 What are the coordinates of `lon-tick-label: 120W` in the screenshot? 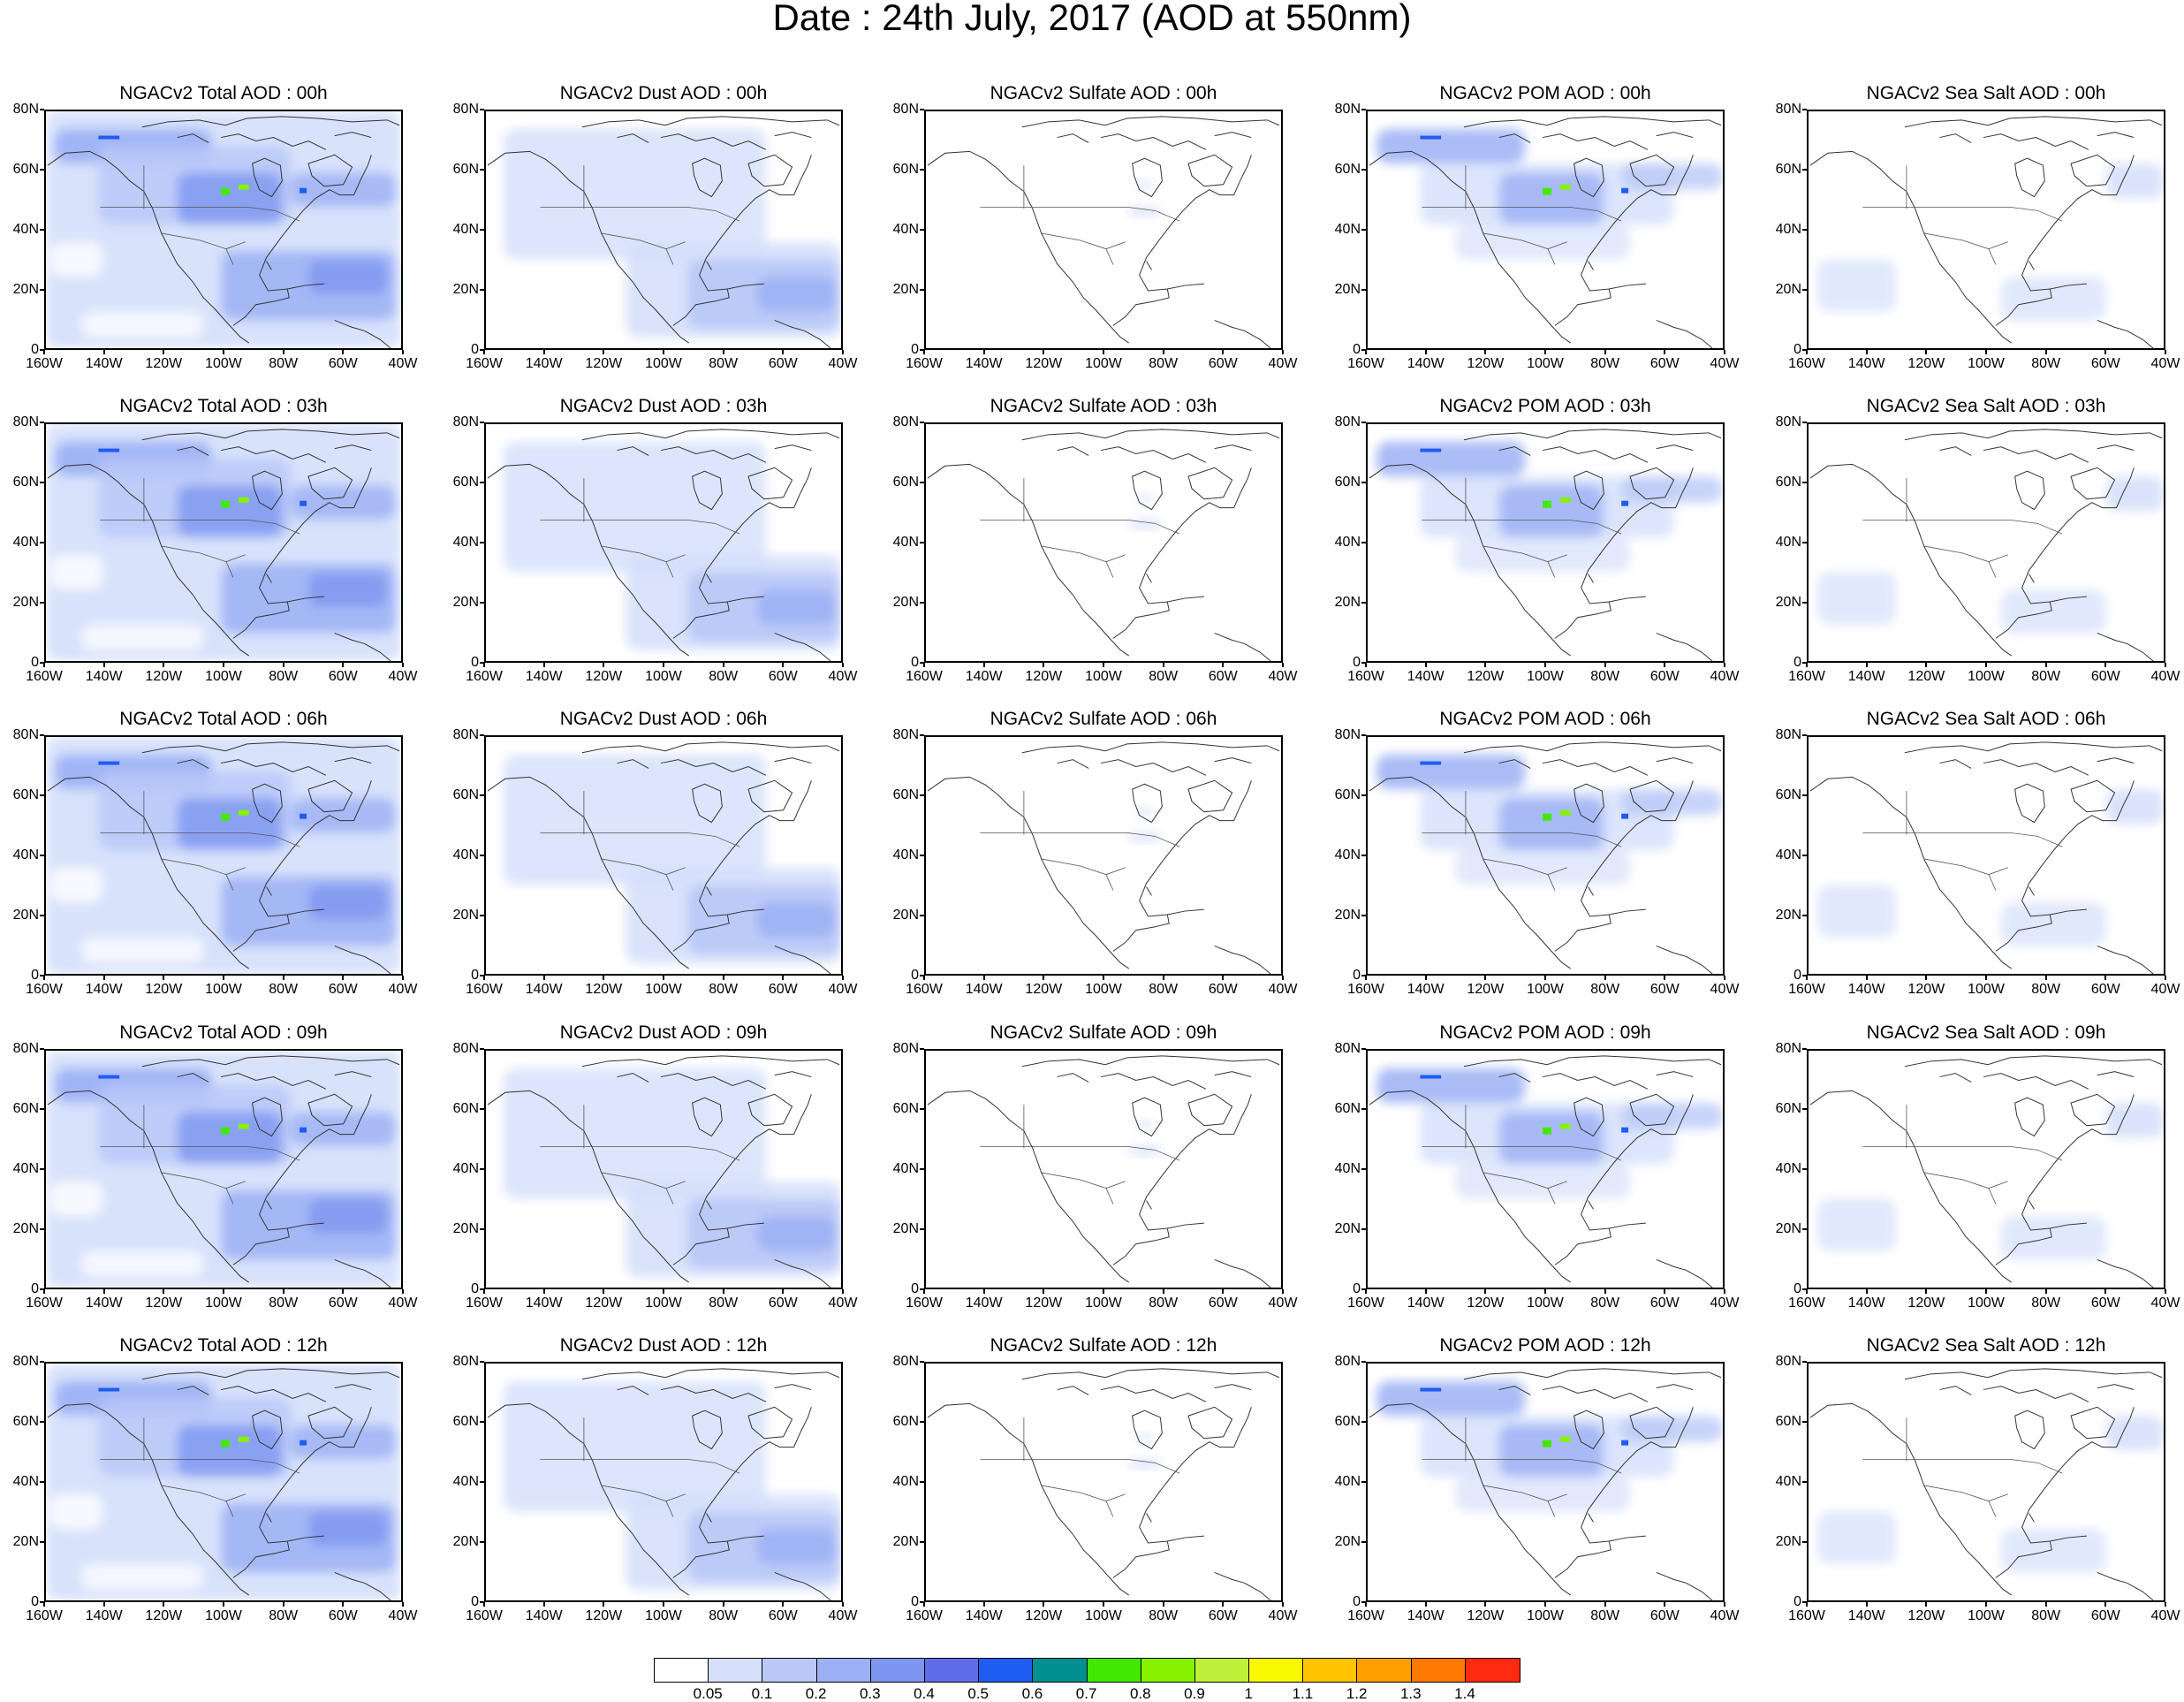 It's located at (164, 676).